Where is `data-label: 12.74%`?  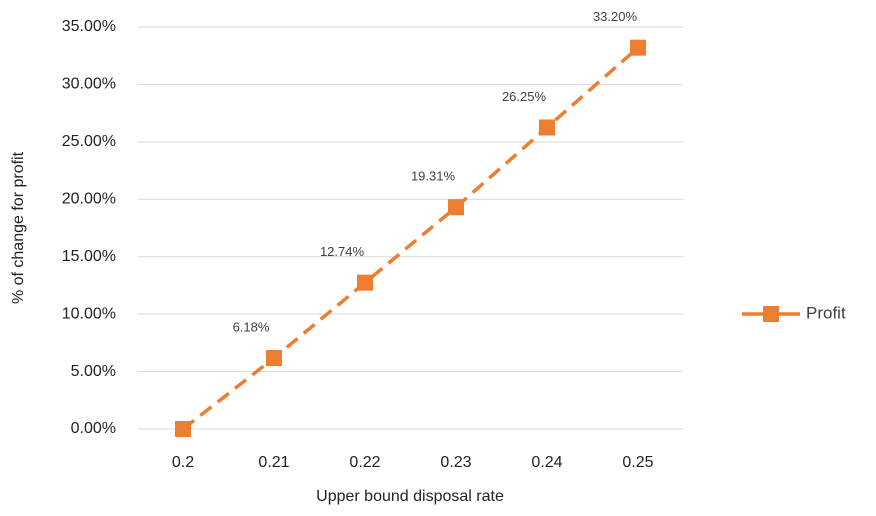 data-label: 12.74% is located at coordinates (342, 251).